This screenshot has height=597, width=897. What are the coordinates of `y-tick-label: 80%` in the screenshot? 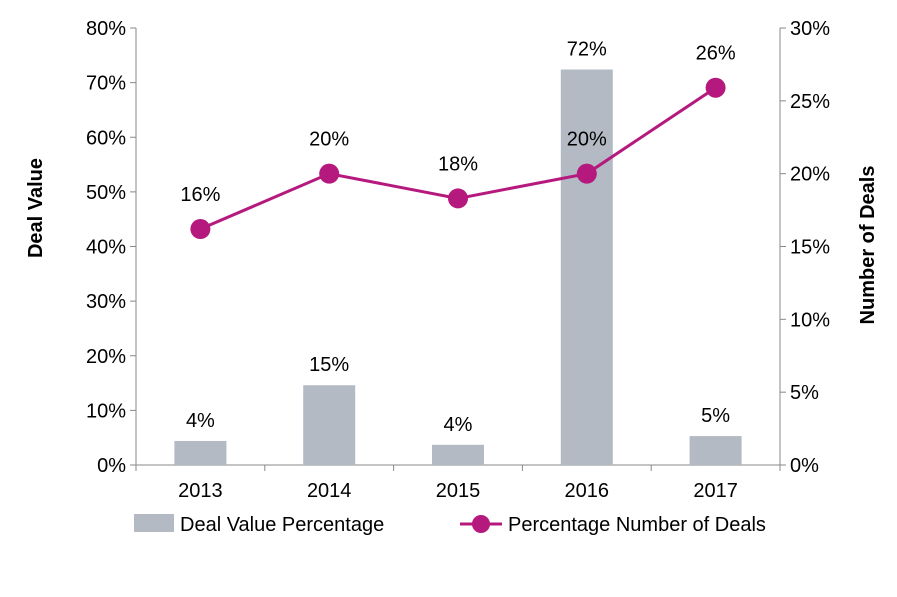 It's located at (106, 29).